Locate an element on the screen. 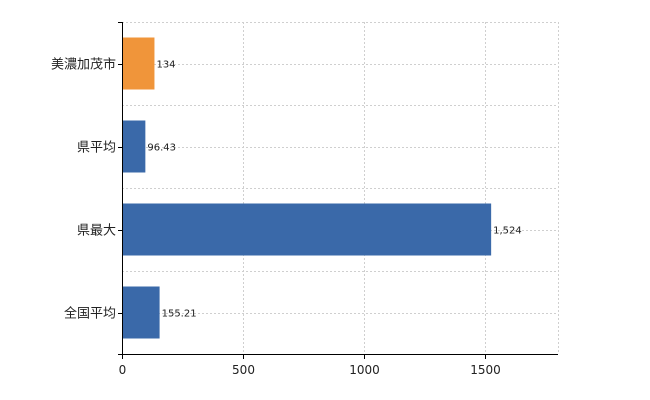 This screenshot has width=650, height=400. x-tick-label-1: 500 is located at coordinates (243, 370).